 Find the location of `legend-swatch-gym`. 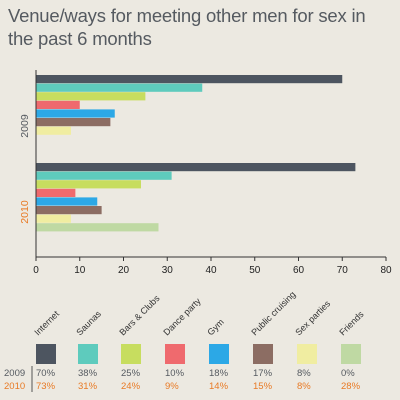

legend-swatch-gym is located at coordinates (219, 354).